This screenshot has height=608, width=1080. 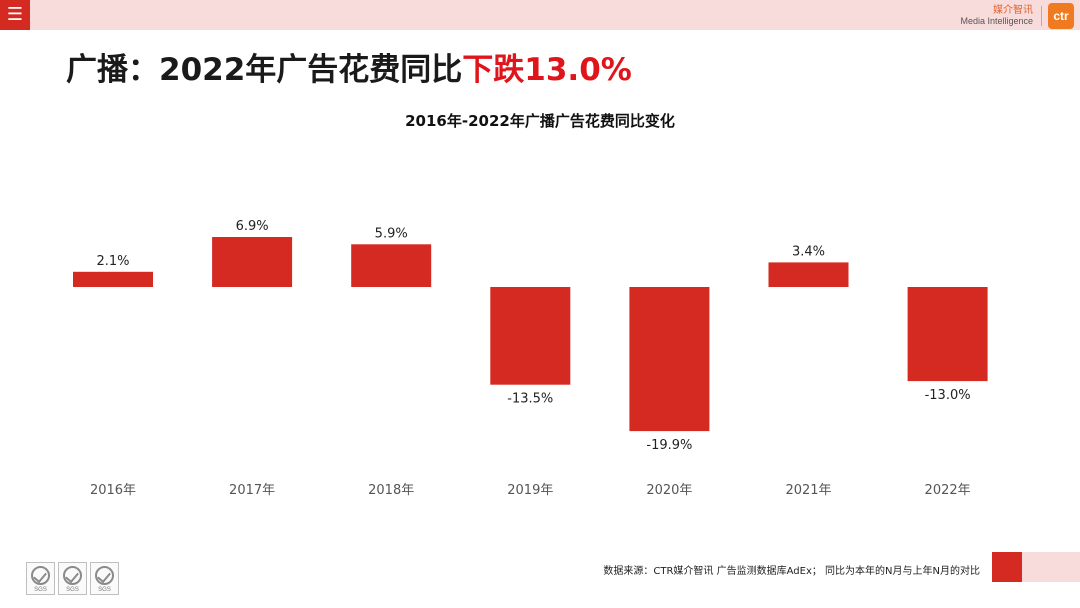 I want to click on ctr-logo-icon: ctr, so click(x=1061, y=16).